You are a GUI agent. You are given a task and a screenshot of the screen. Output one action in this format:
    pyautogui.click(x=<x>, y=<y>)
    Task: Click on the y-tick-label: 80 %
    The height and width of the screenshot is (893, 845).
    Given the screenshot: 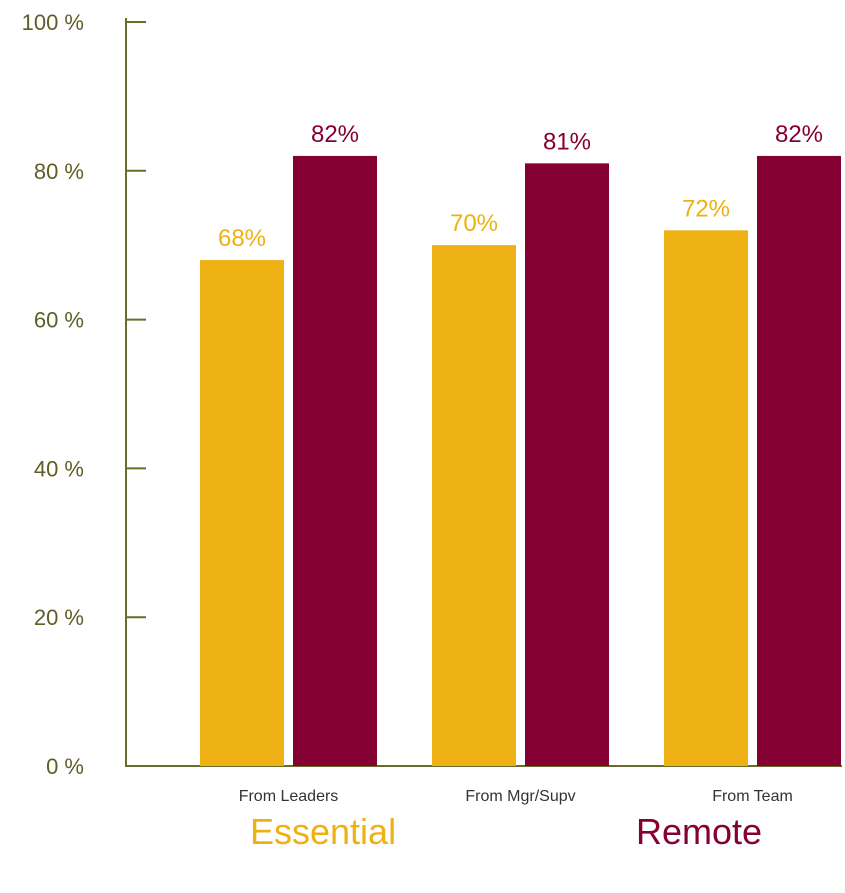 What is the action you would take?
    pyautogui.click(x=59, y=171)
    